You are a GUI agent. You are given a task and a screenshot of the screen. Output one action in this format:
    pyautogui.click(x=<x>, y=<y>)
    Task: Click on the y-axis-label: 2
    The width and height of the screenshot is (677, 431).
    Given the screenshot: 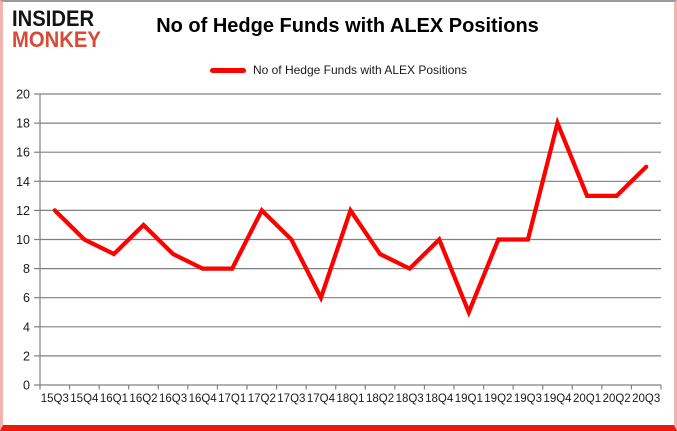 What is the action you would take?
    pyautogui.click(x=26, y=356)
    